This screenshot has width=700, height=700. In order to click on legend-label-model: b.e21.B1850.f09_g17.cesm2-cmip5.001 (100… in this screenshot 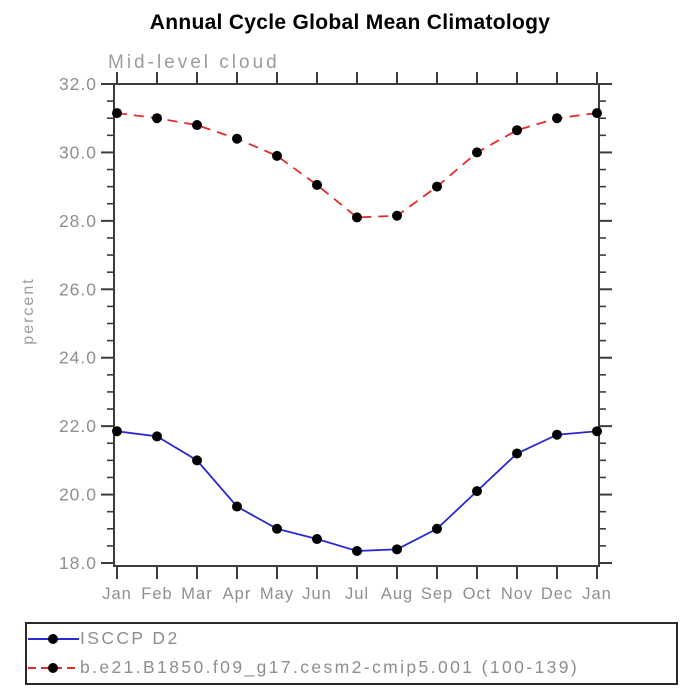, I will do `click(330, 667)`.